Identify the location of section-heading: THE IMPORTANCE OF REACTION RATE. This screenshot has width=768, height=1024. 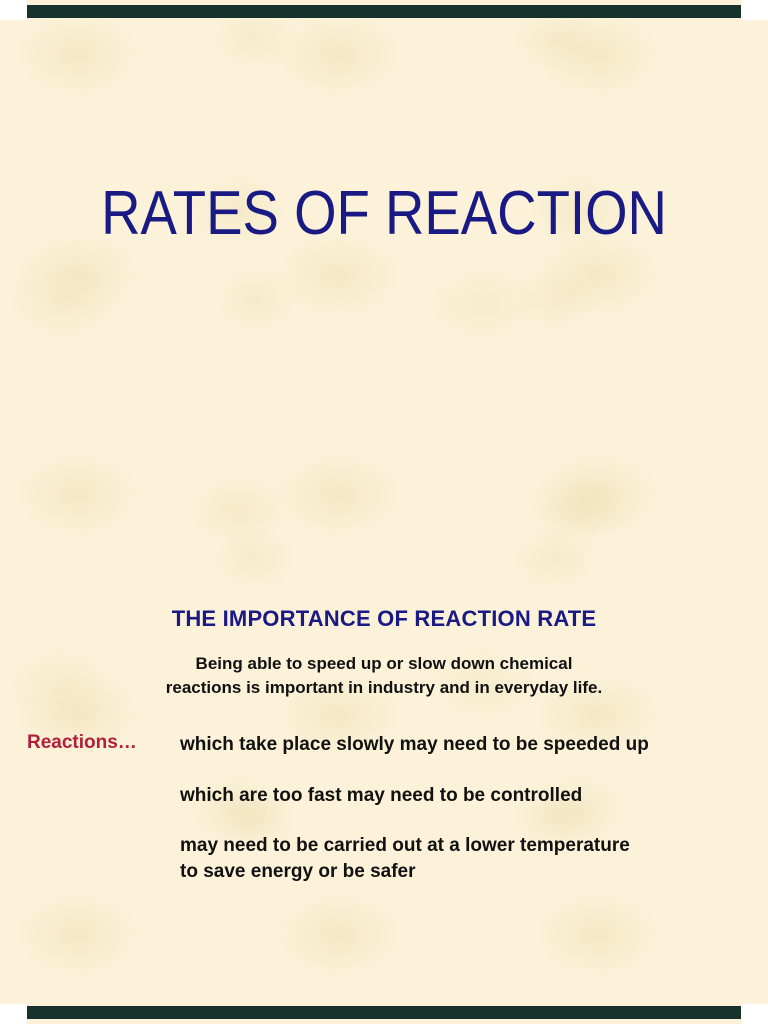
(384, 618).